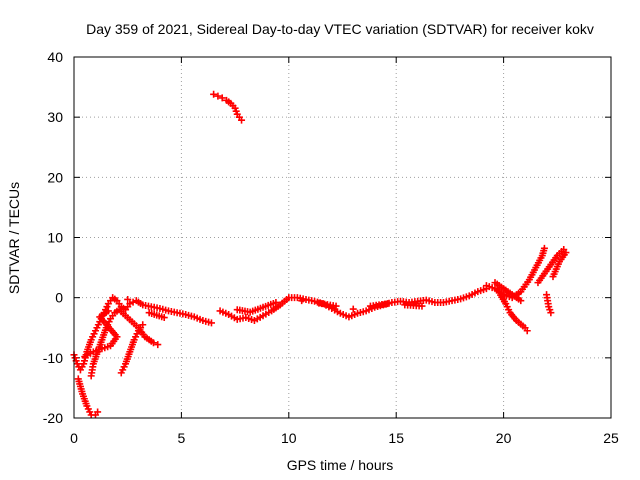 This screenshot has height=480, width=640. I want to click on series-late-arcs, so click(526, 289).